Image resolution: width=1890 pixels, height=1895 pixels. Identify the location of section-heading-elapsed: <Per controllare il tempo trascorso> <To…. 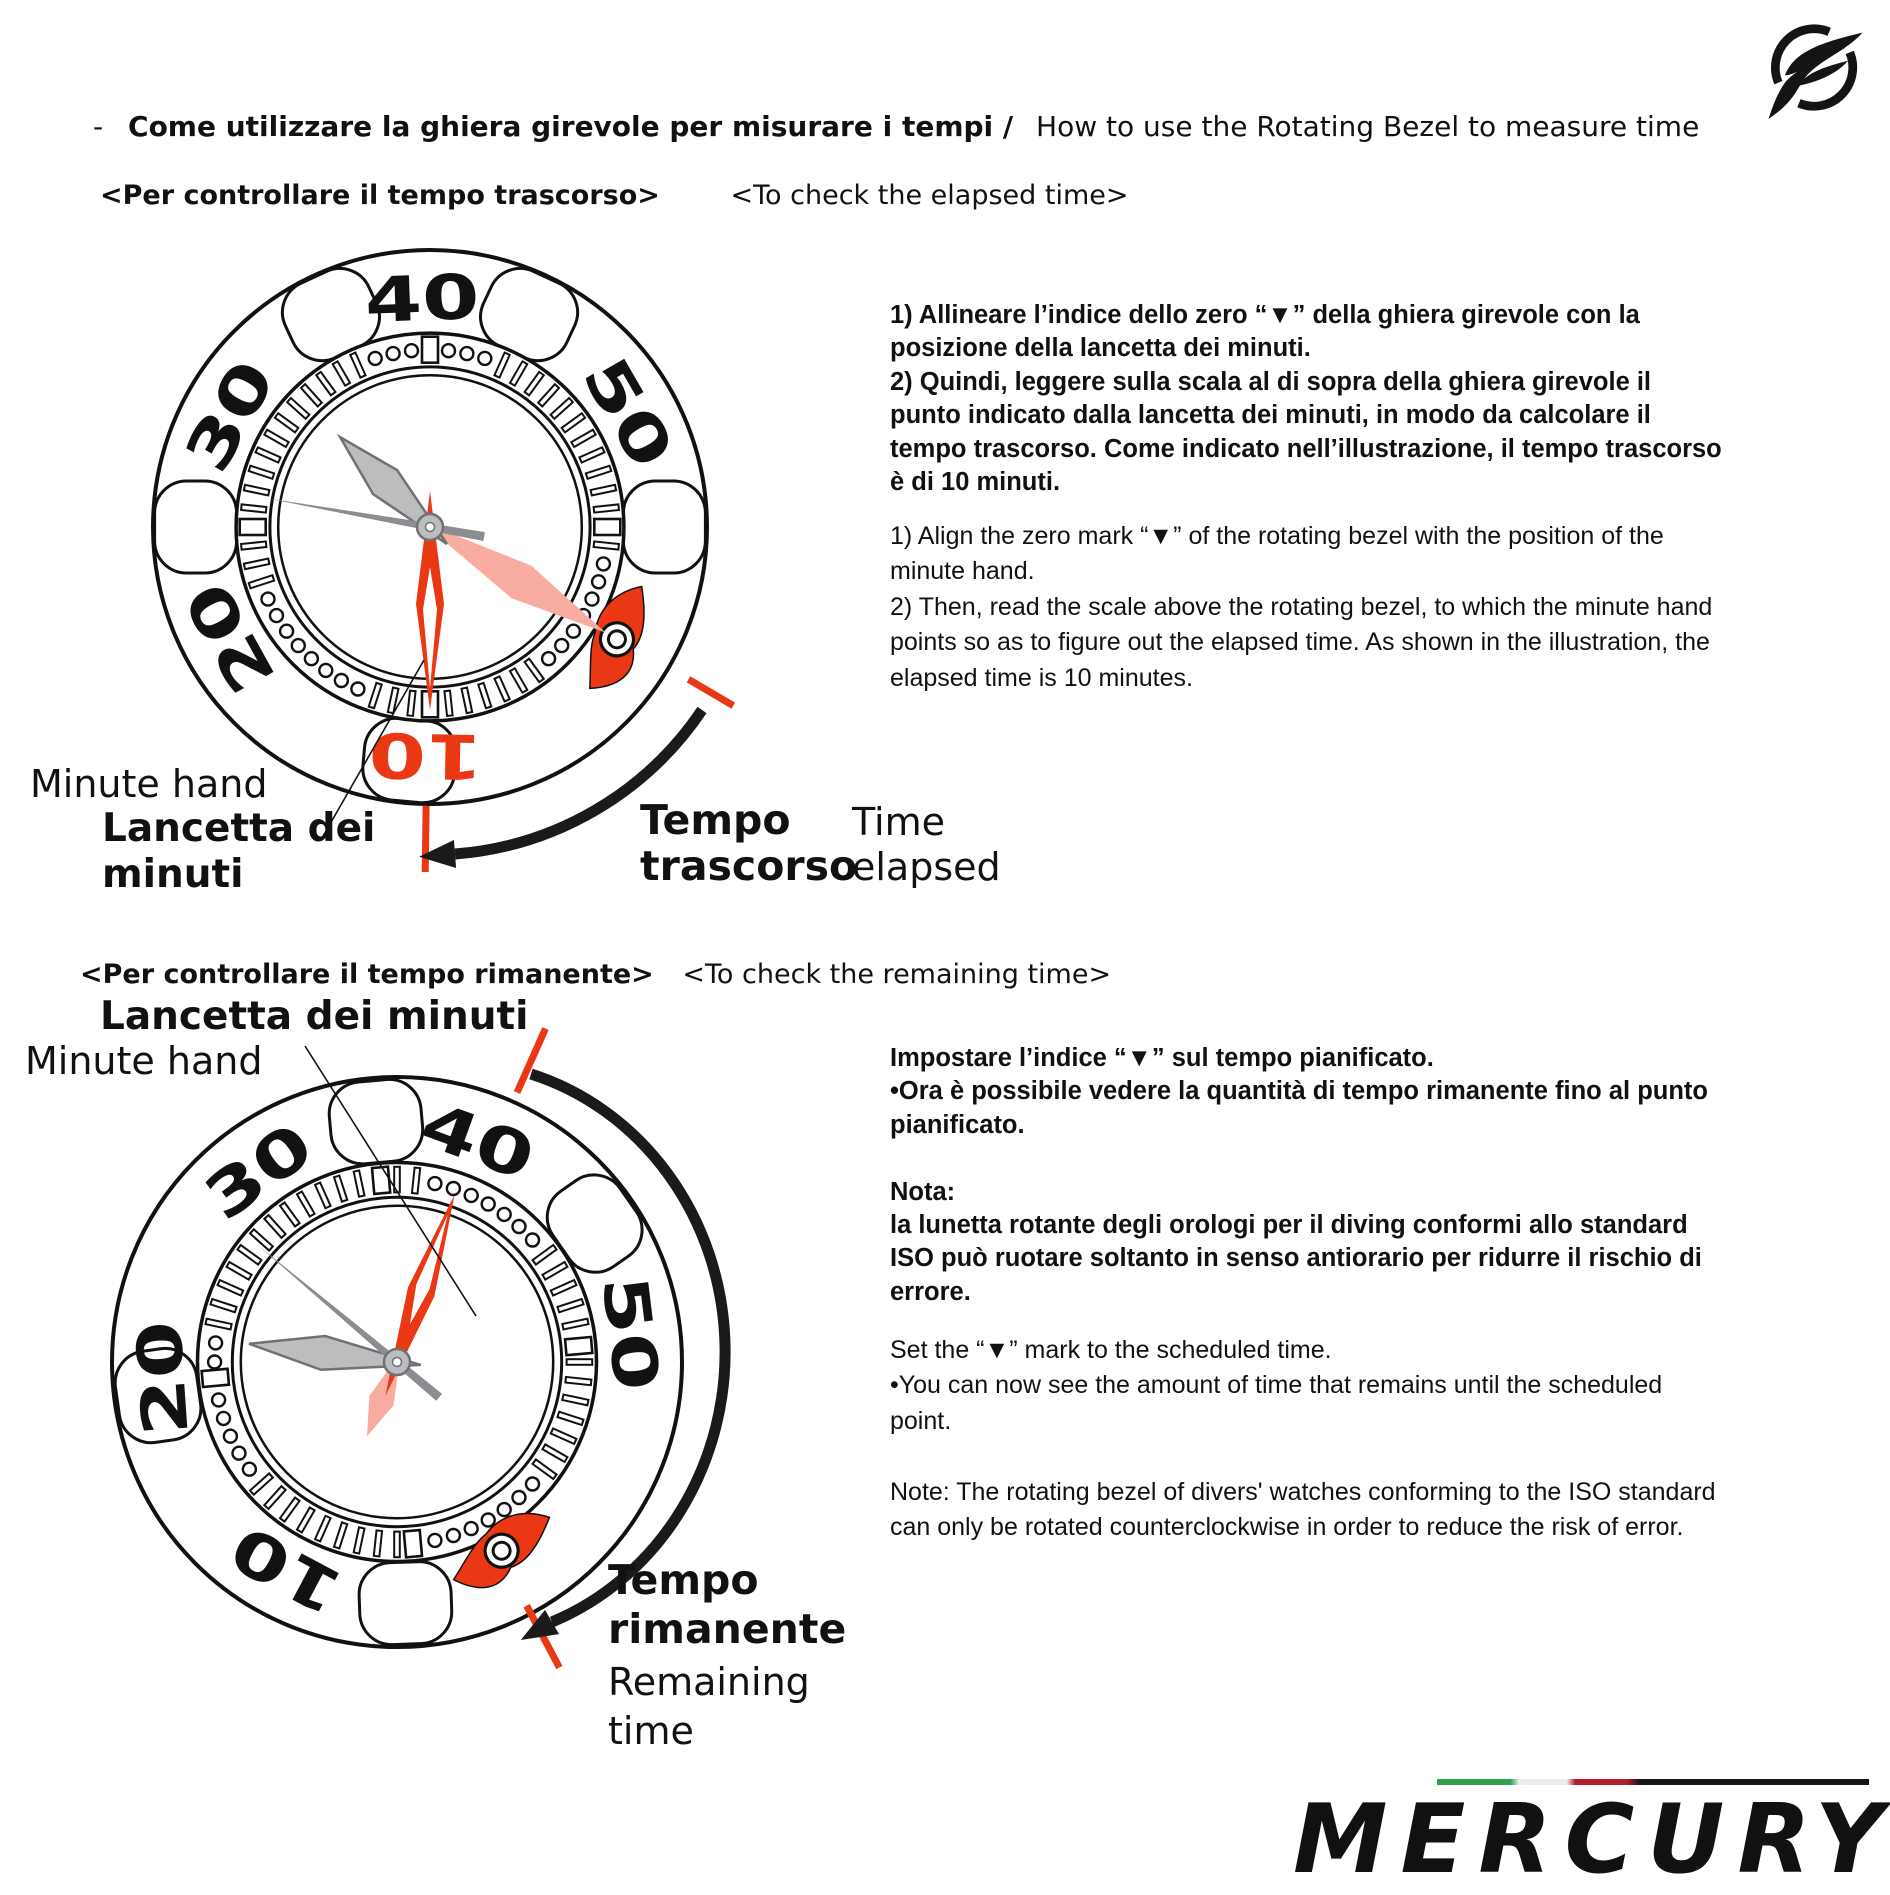
(614, 195).